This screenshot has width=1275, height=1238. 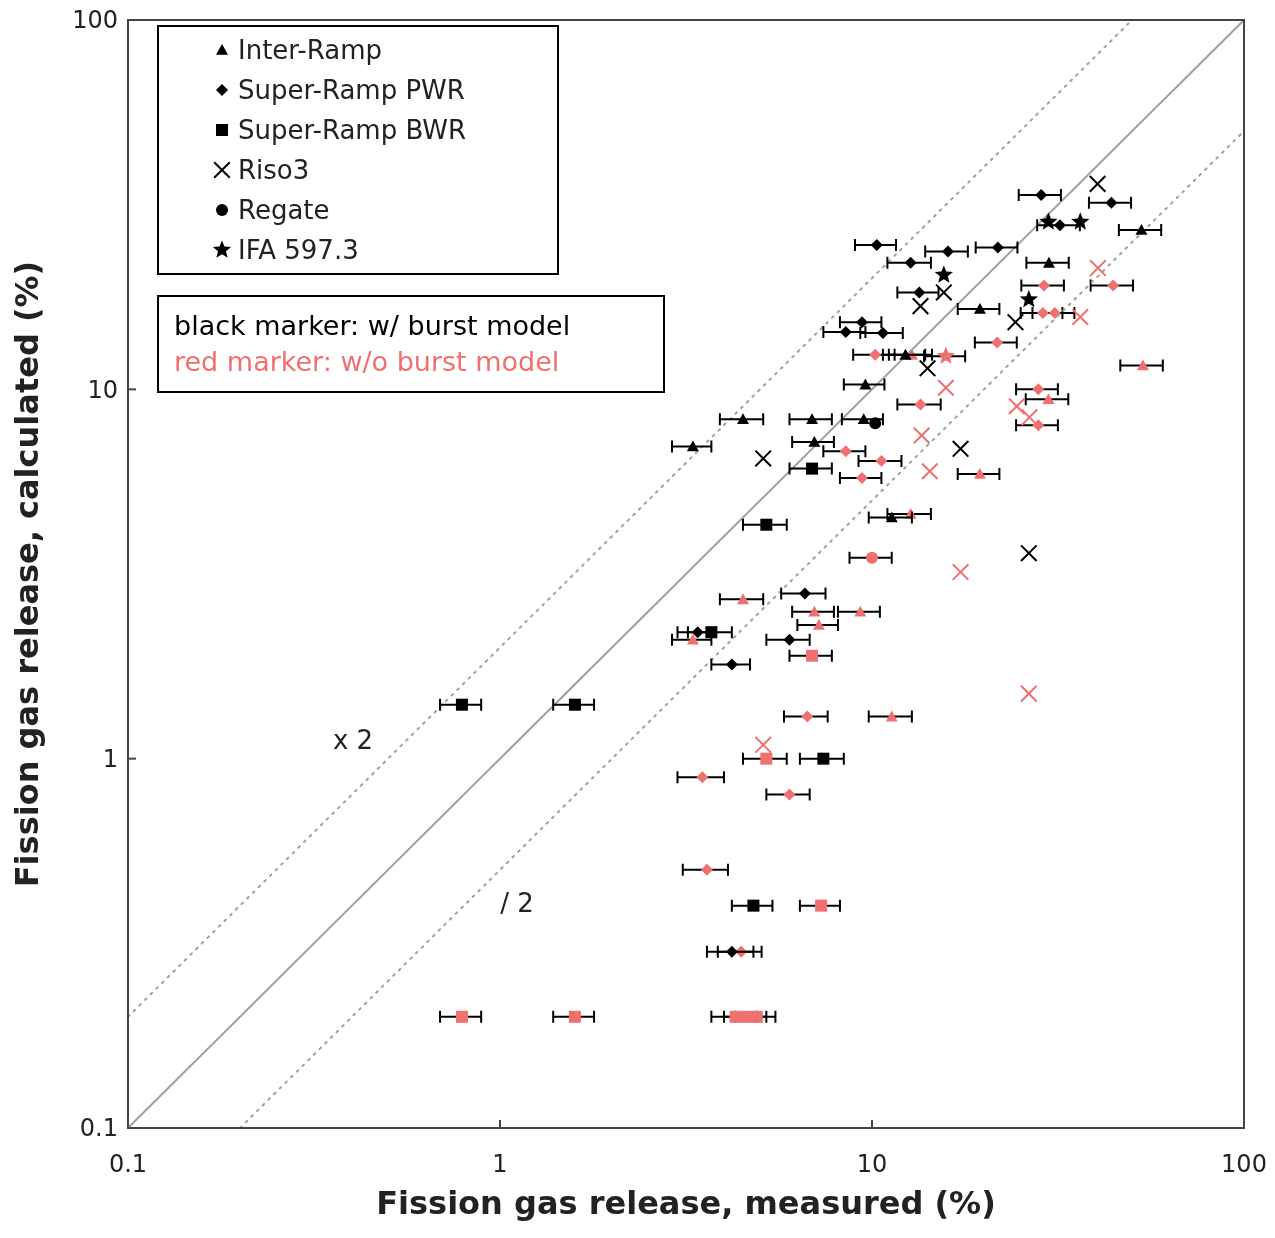 What do you see at coordinates (352, 130) in the screenshot?
I see `legend-label: Super-Ramp BWR` at bounding box center [352, 130].